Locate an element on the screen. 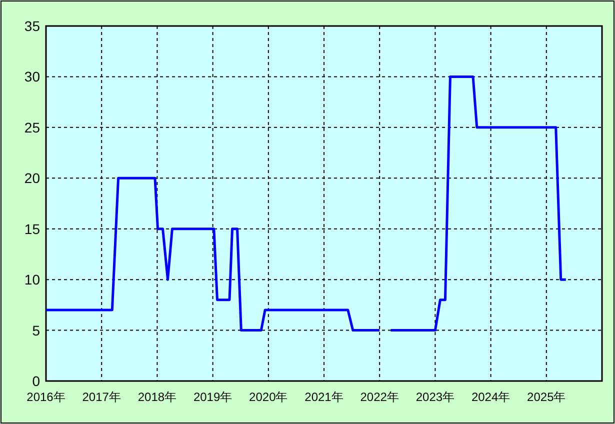  y-tick-label: 5 is located at coordinates (36, 330).